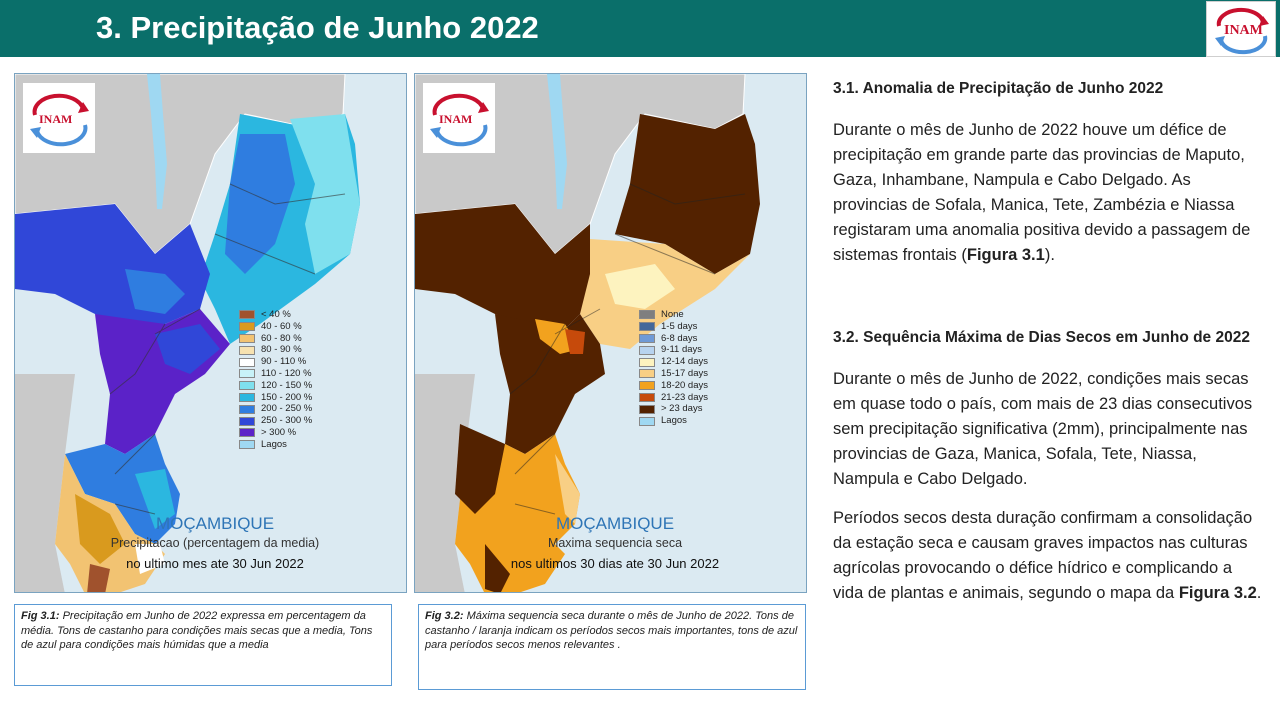  I want to click on map1-inam-logo: INAM, so click(59, 118).